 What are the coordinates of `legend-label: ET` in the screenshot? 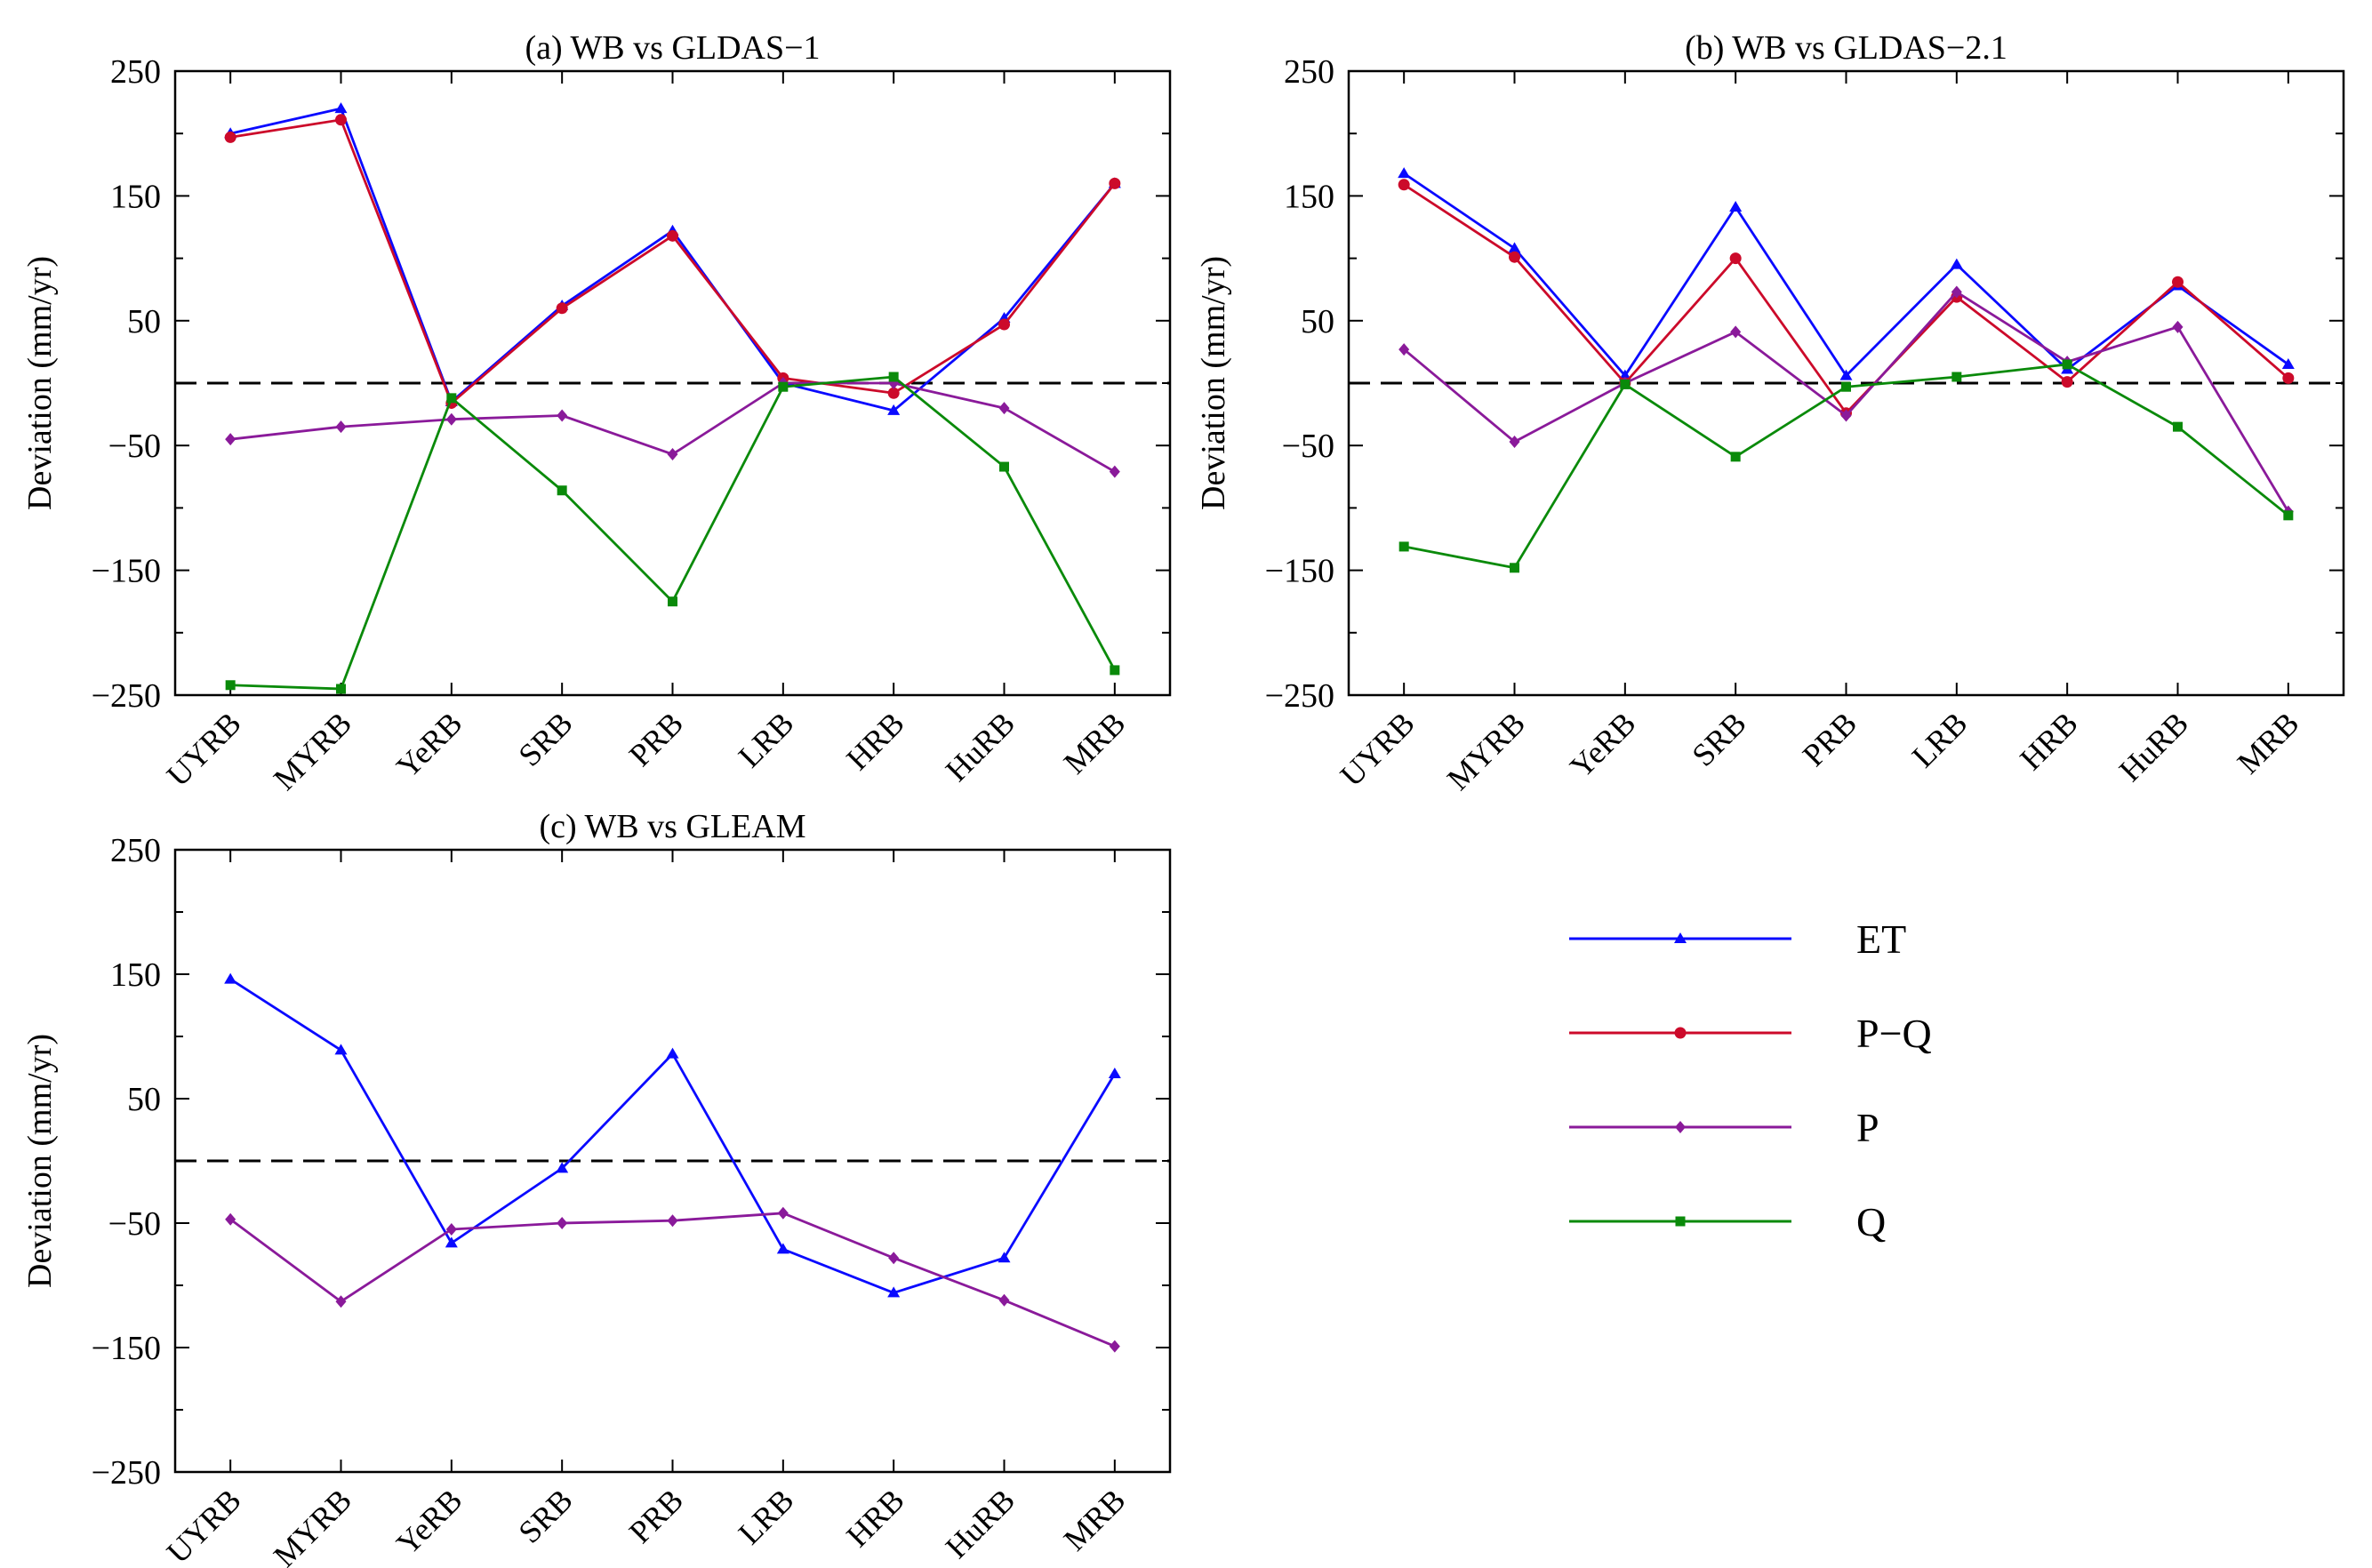 It's located at (1881, 939).